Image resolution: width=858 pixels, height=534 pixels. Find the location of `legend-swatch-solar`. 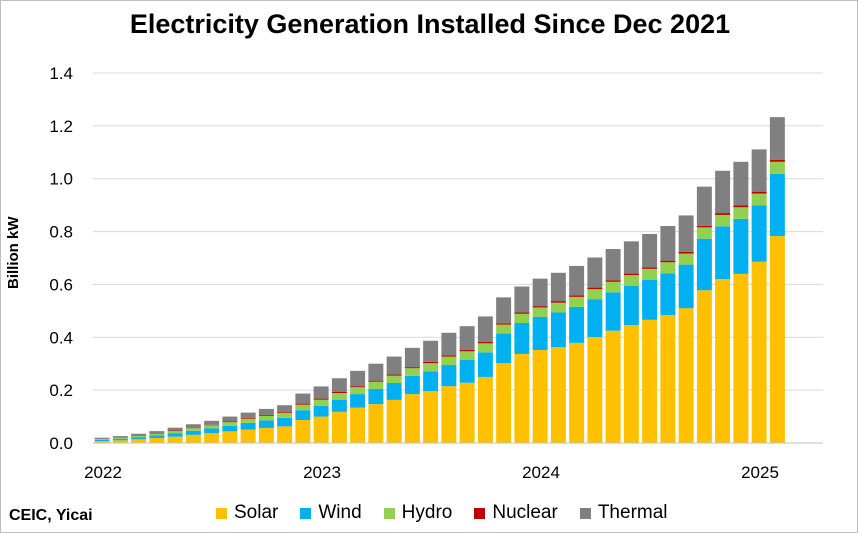

legend-swatch-solar is located at coordinates (221, 513).